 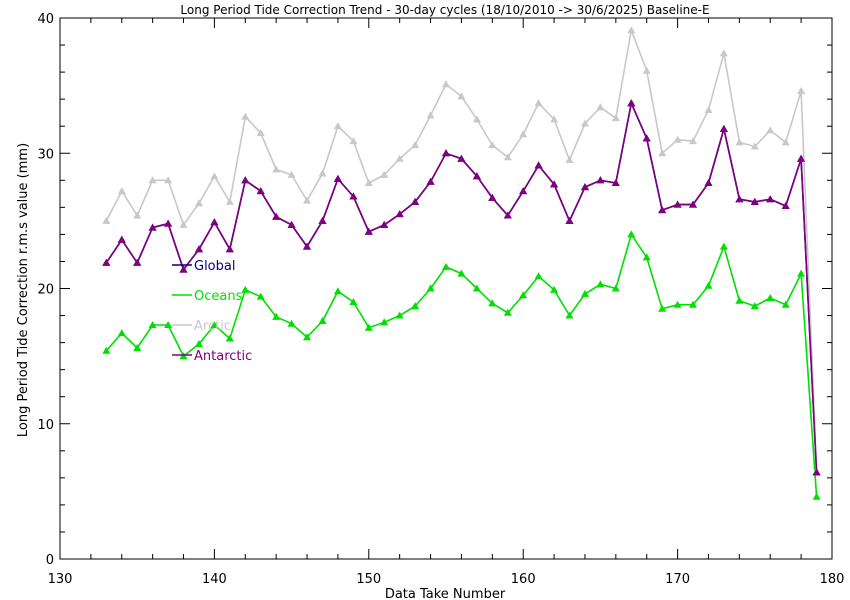 I want to click on legend-entry-arctic: Arctic, so click(x=212, y=326).